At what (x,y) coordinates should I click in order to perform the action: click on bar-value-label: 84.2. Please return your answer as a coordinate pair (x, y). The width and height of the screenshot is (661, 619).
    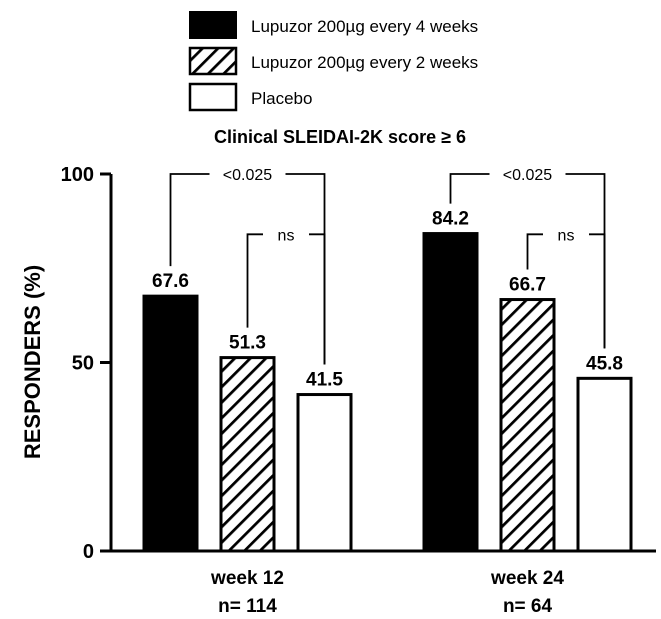
    Looking at the image, I should click on (450, 219).